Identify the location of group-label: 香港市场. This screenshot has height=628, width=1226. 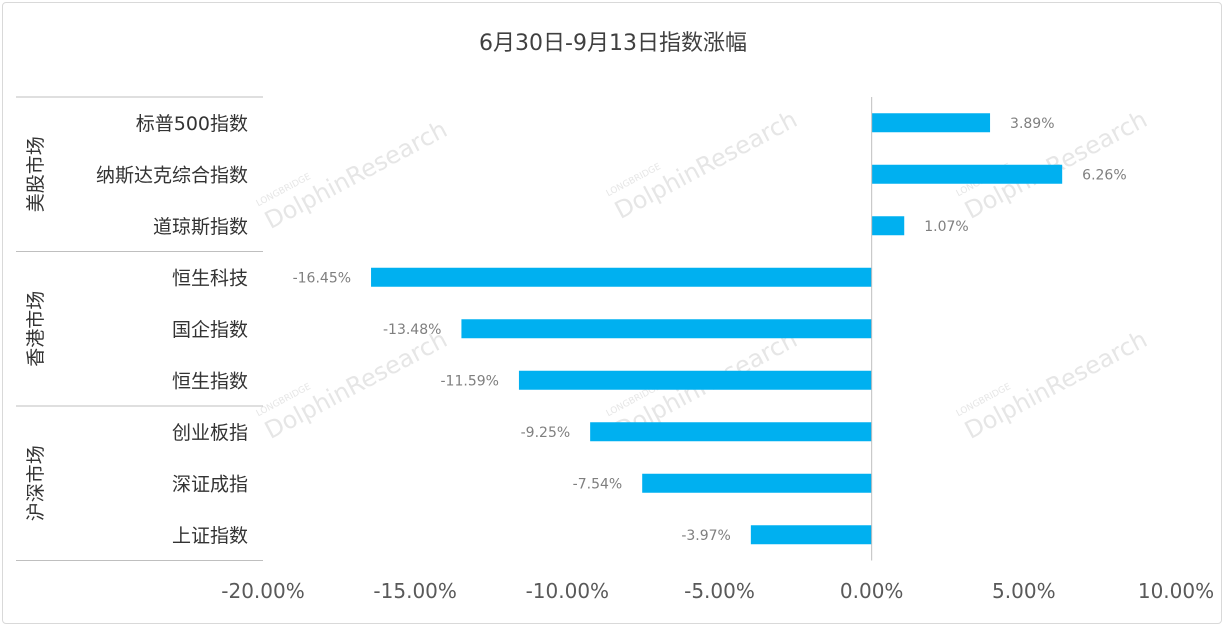
(36, 329).